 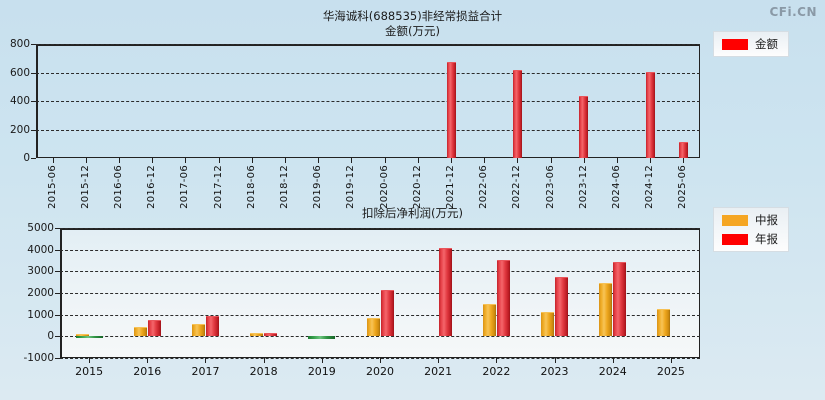 I want to click on bar-中报-2018, so click(x=257, y=334).